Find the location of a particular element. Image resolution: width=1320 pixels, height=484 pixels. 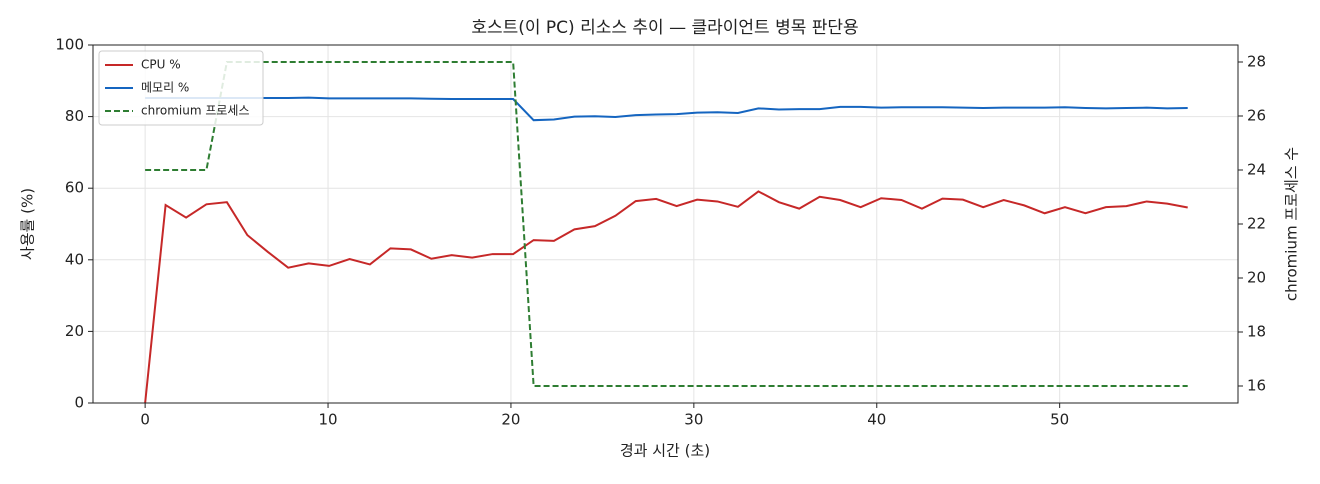

y-axis-label: 사용률 (%) is located at coordinates (28, 224).